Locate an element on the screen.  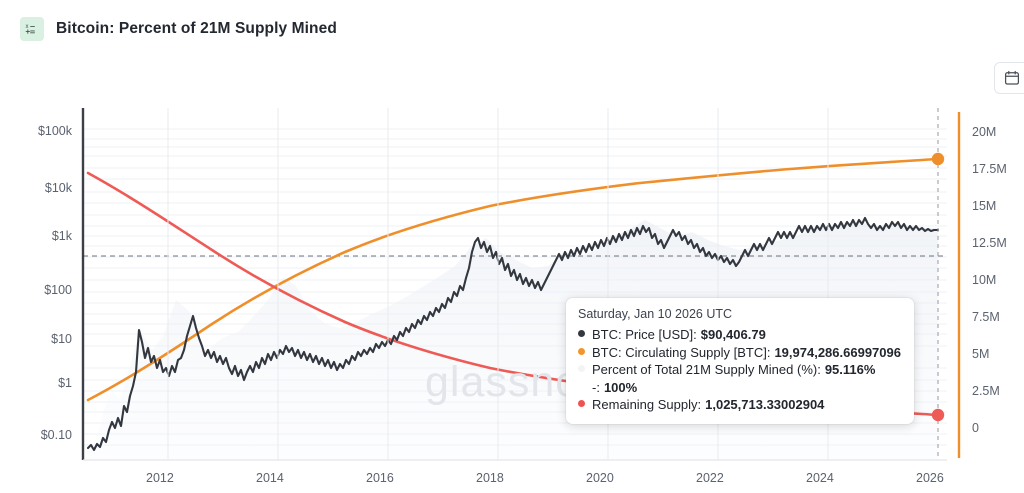
supply-endpoint-marker is located at coordinates (938, 159).